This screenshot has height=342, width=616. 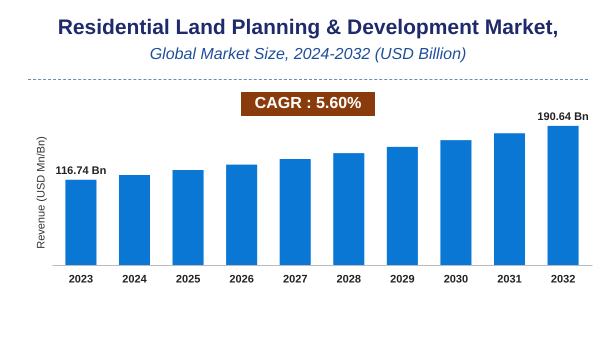 I want to click on text: CAGR : 5.60%, so click(x=308, y=104).